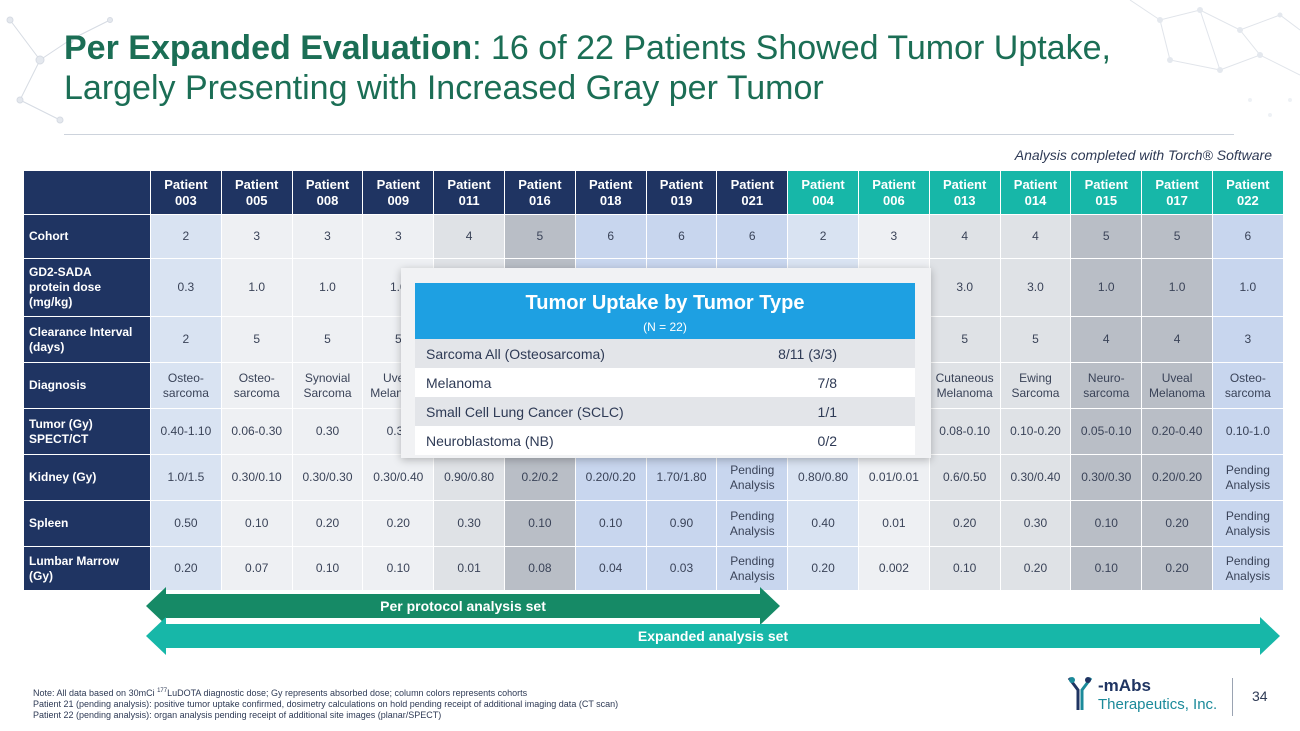  Describe the element at coordinates (1035, 523) in the screenshot. I see `table-cell: 0.30` at that location.